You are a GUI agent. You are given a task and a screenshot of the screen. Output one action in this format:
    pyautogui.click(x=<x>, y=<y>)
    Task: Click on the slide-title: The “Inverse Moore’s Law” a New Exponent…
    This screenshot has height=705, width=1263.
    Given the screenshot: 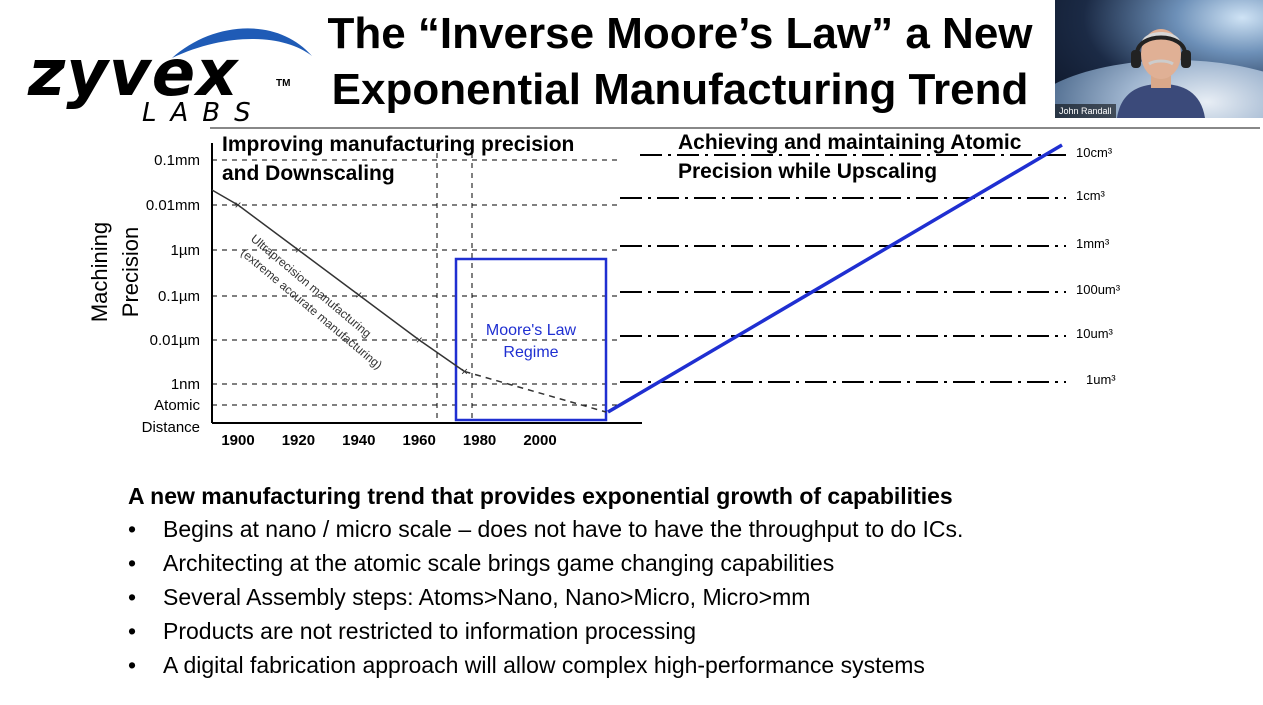 What is the action you would take?
    pyautogui.click(x=680, y=62)
    